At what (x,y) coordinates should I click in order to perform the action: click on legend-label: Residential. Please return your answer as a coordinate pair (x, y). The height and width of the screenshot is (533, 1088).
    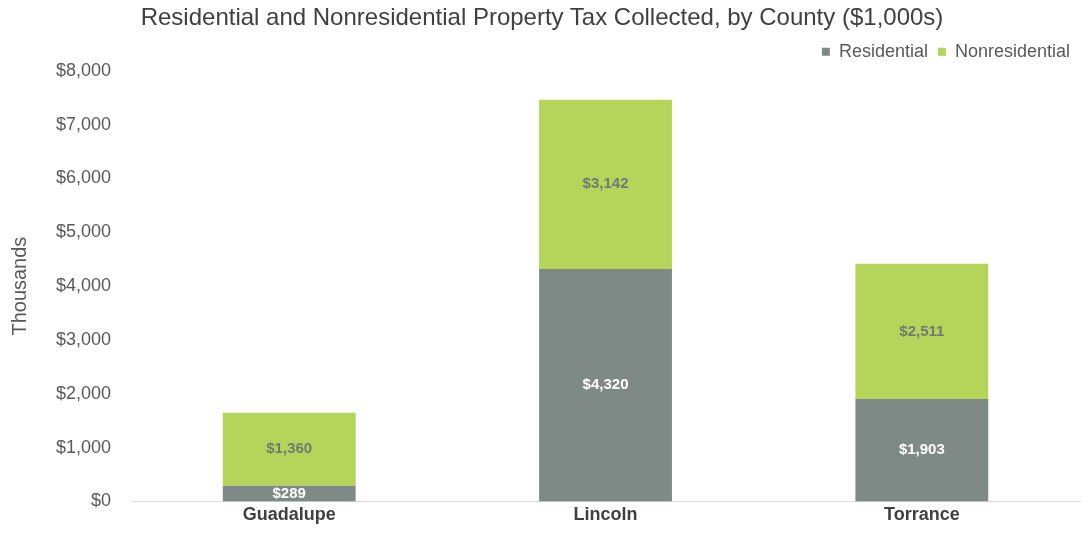
    Looking at the image, I should click on (883, 50).